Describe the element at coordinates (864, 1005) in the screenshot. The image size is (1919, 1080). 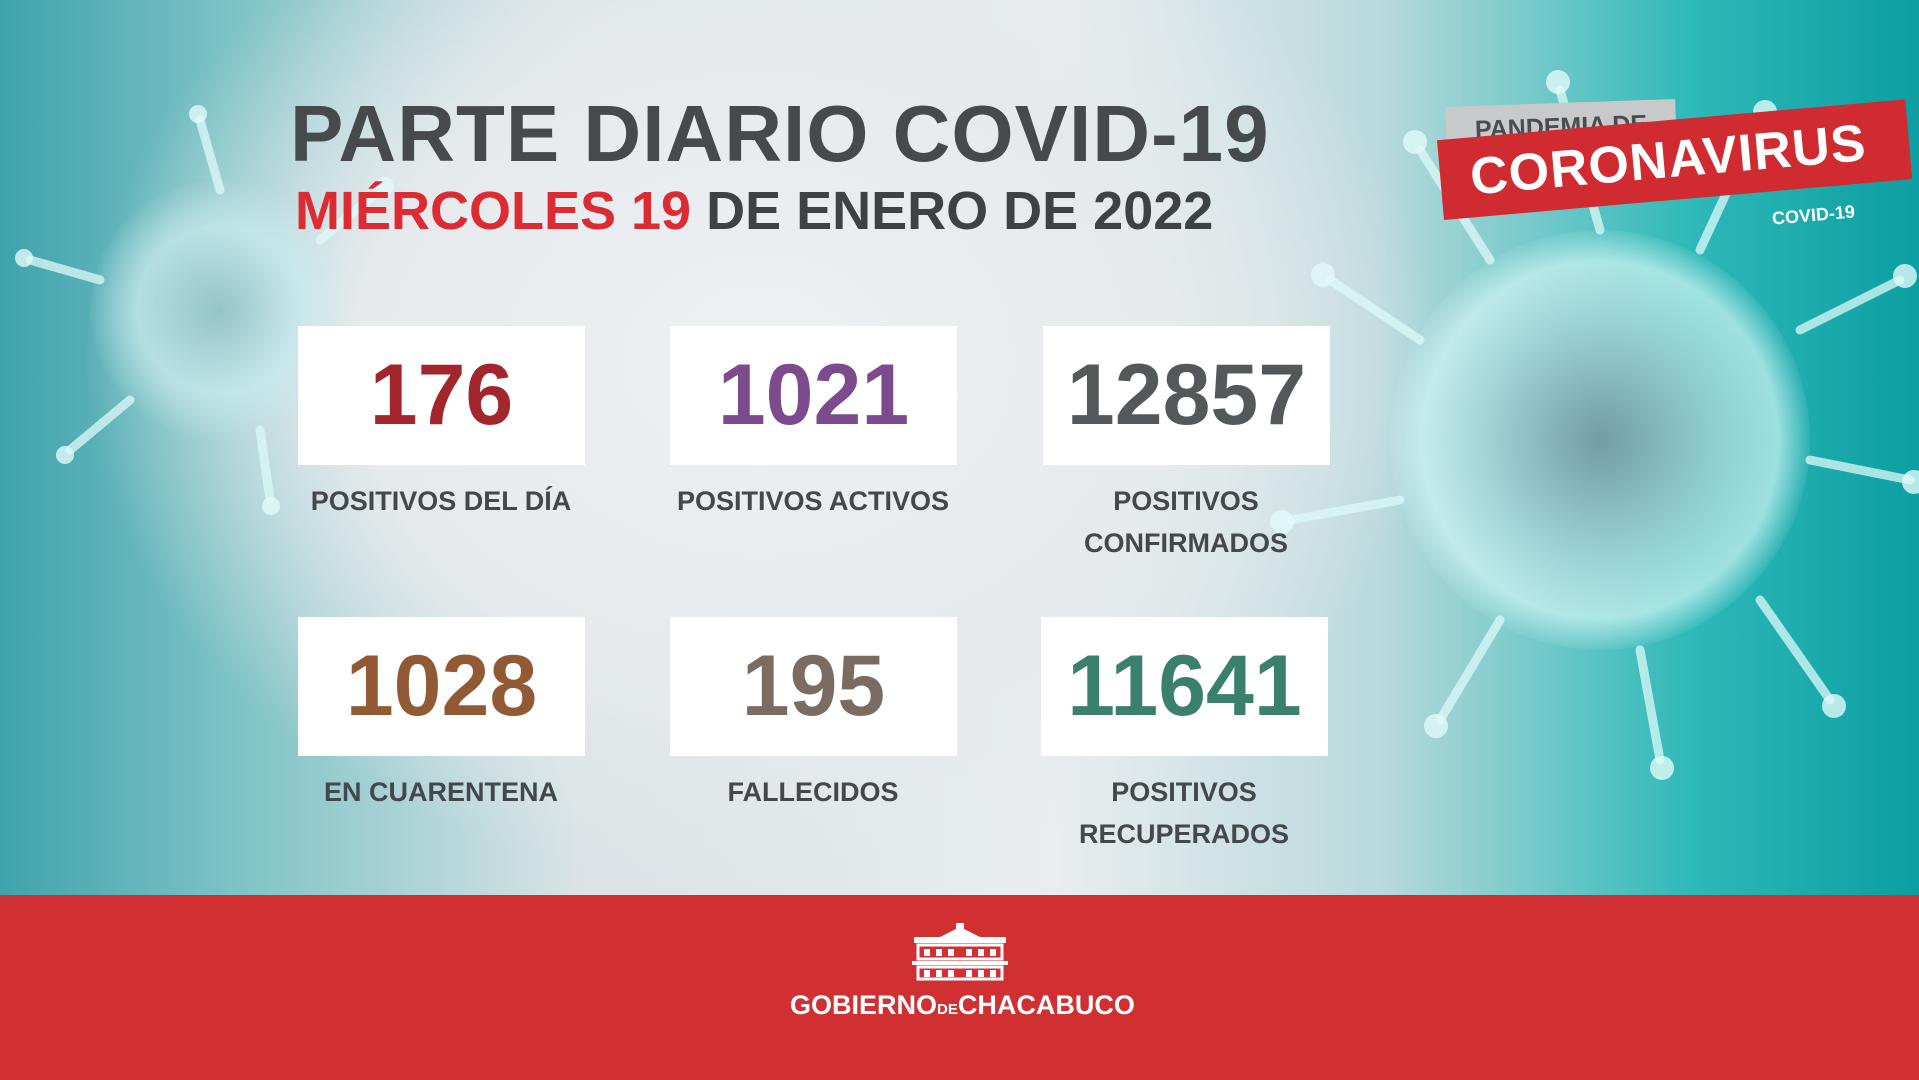
I see `logo-word-gobierno: GOBIERNO` at that location.